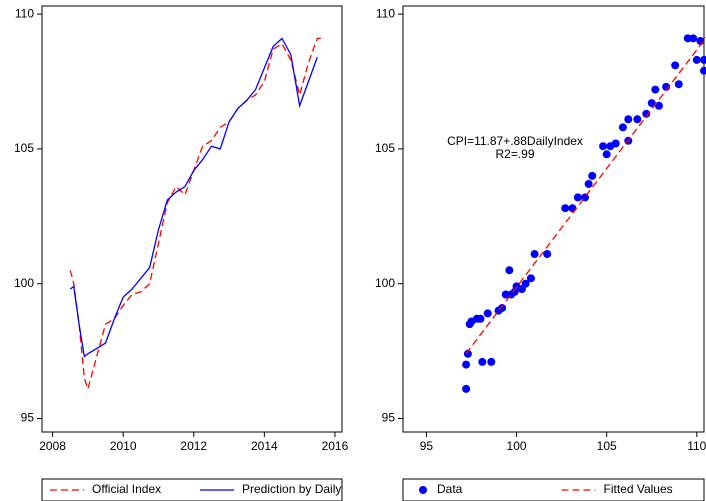 The width and height of the screenshot is (706, 501). What do you see at coordinates (696, 446) in the screenshot?
I see `x-tick-label: 110` at bounding box center [696, 446].